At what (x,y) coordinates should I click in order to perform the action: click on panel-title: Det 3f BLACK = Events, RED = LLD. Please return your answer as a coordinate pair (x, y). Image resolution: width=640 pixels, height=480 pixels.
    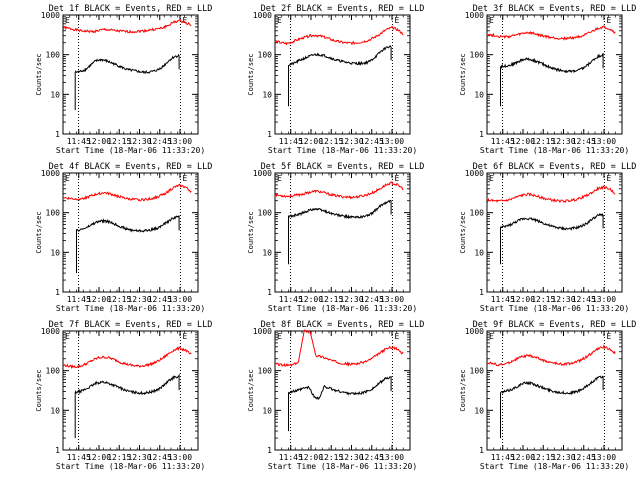
    Looking at the image, I should click on (555, 9).